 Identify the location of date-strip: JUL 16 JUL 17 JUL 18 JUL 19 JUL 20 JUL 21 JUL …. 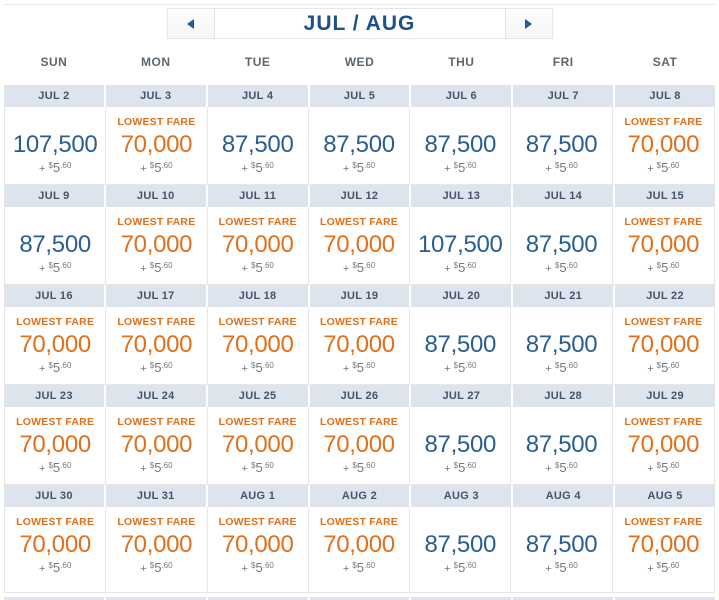
(359, 296).